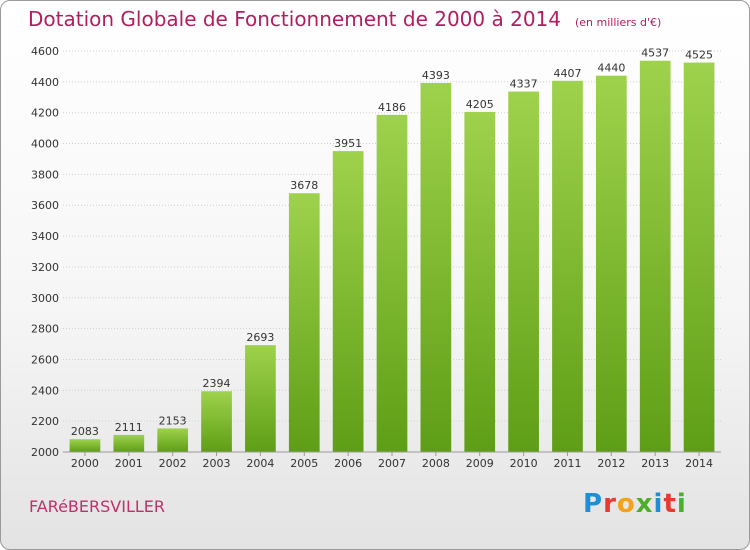  What do you see at coordinates (45, 267) in the screenshot?
I see `y-tick-label: 3200` at bounding box center [45, 267].